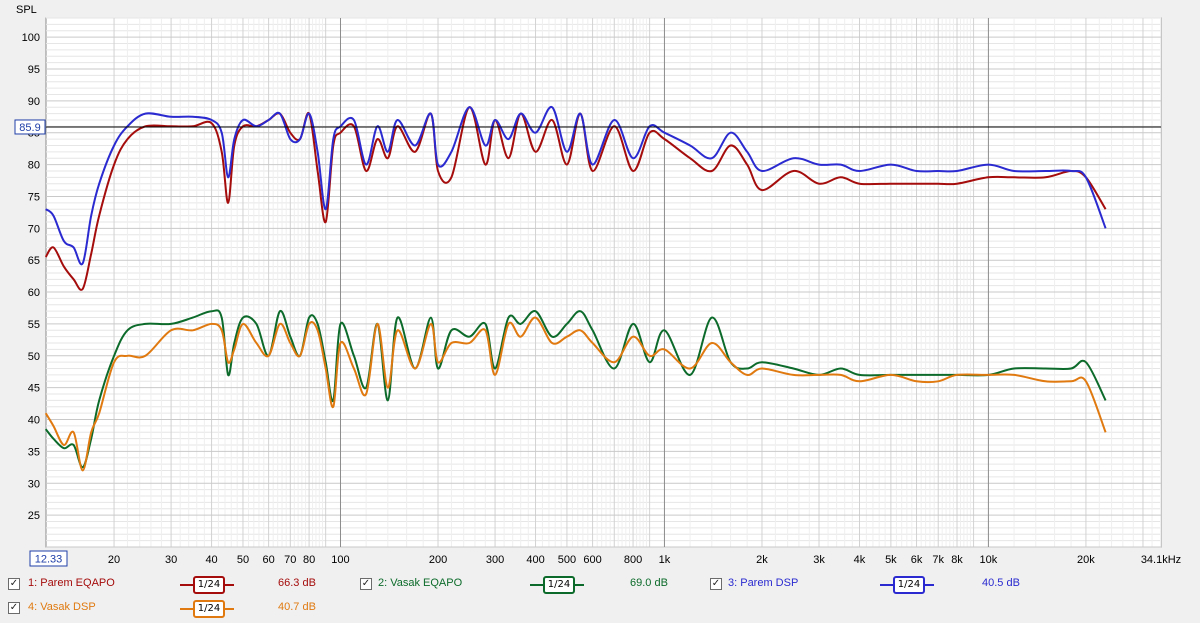  I want to click on series-2-smoothing-button: 1/24, so click(557, 585).